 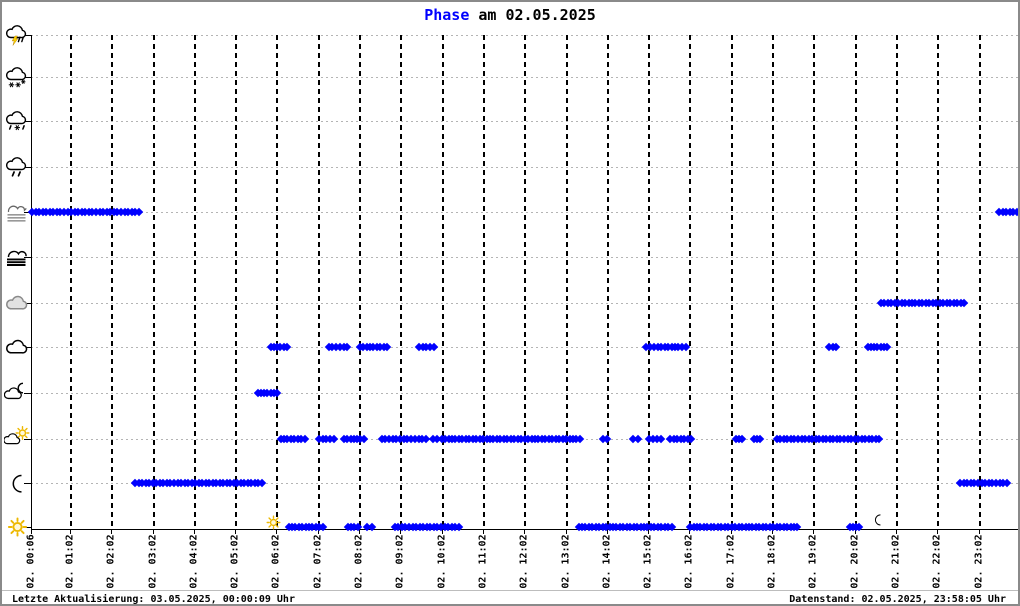 I want to click on x-tick-label-5: 02. 05:02, so click(x=235, y=561).